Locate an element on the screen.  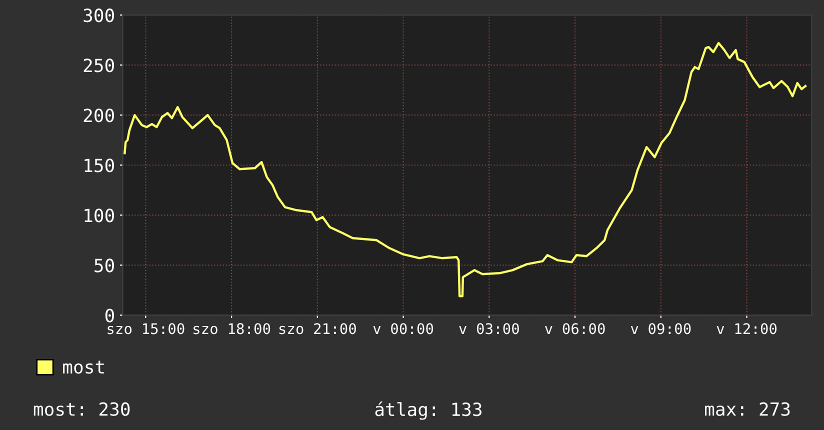
x-tick-label: v 03:00 is located at coordinates (489, 328).